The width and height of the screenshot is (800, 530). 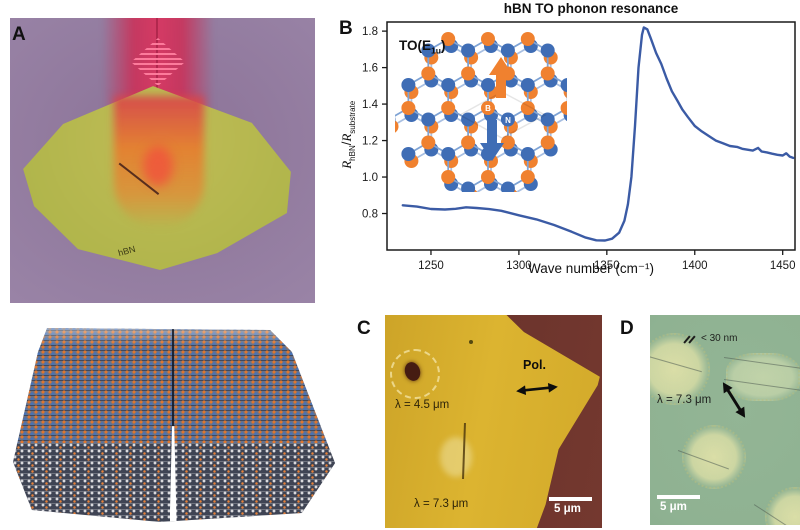 I want to click on polarization-label: Pol., so click(x=534, y=365).